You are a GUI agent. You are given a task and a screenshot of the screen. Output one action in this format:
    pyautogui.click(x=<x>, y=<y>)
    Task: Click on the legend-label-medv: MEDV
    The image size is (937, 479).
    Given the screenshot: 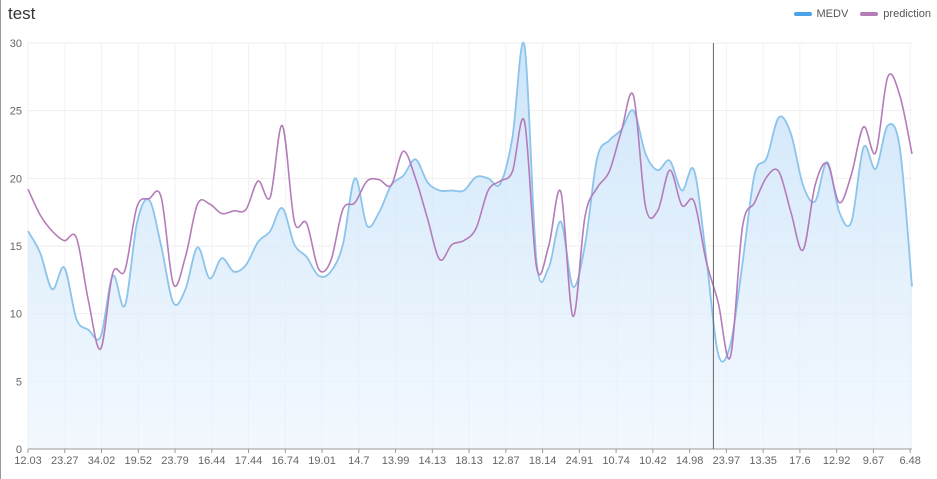 What is the action you would take?
    pyautogui.click(x=832, y=14)
    